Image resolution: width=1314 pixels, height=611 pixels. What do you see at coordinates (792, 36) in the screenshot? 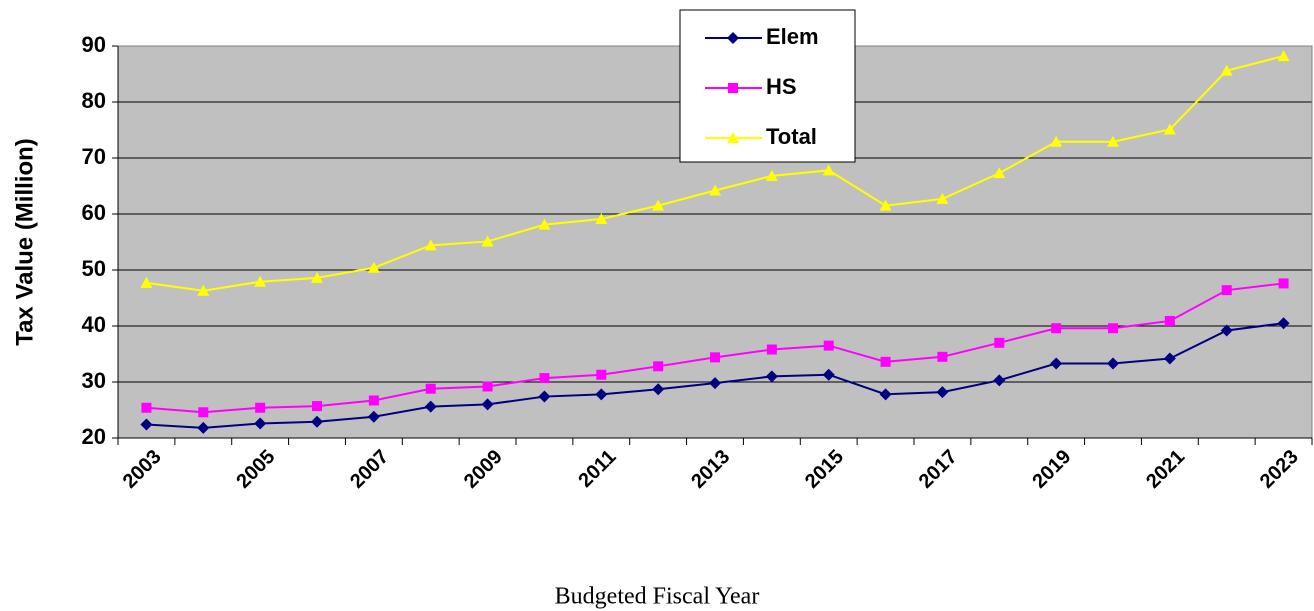
I see `legend-label: Elem` at bounding box center [792, 36].